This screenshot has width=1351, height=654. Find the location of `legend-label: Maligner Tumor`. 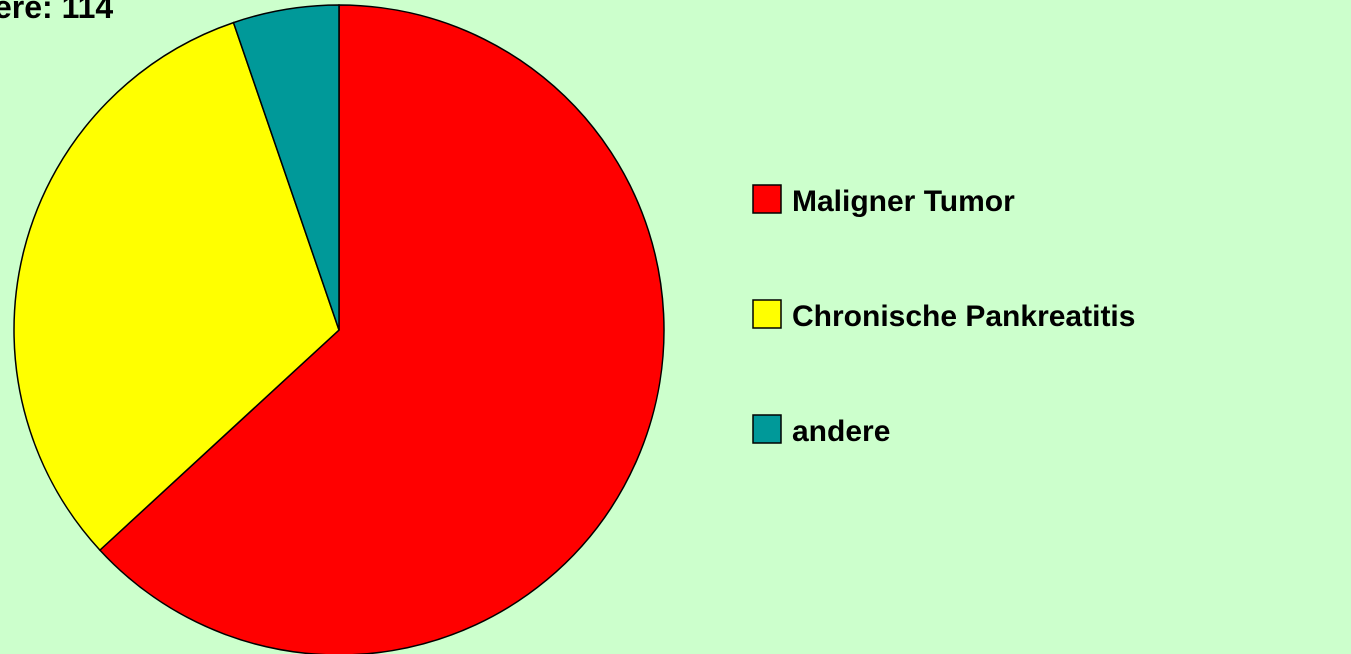

legend-label: Maligner Tumor is located at coordinates (903, 201).